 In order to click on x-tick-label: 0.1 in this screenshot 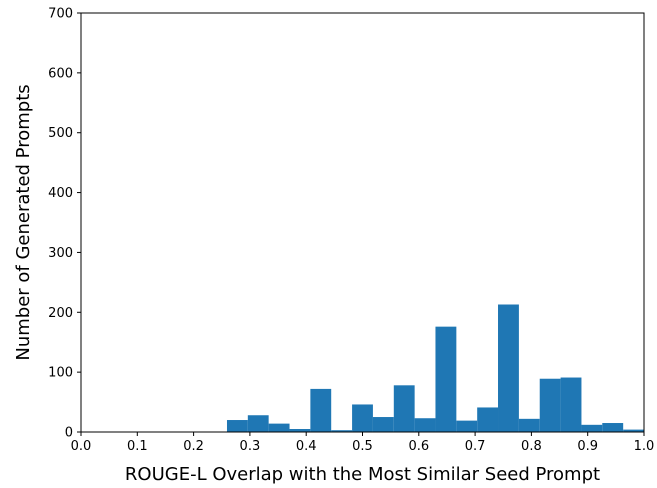, I will do `click(137, 446)`.